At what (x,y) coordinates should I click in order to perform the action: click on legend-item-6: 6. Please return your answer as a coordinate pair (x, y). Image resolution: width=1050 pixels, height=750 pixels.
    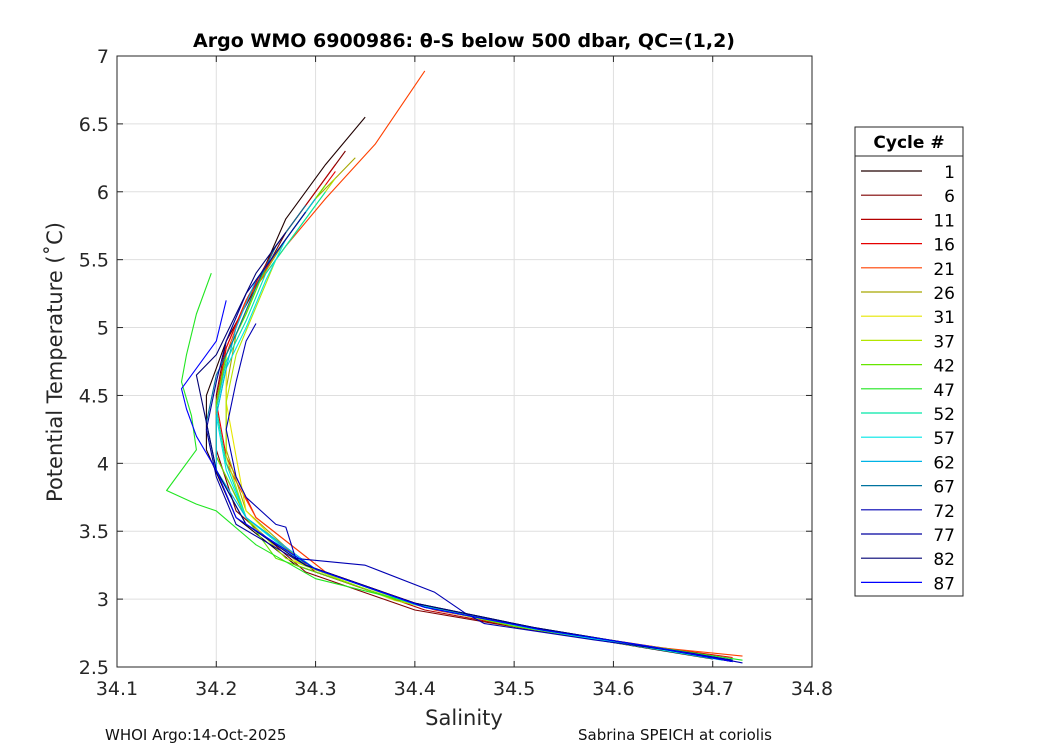
    Looking at the image, I should click on (908, 197).